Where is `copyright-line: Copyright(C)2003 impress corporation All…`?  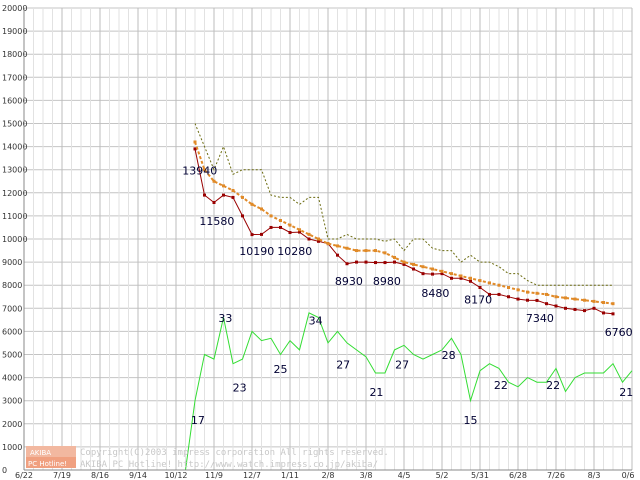 copyright-line: Copyright(C)2003 impress corporation All… is located at coordinates (234, 453).